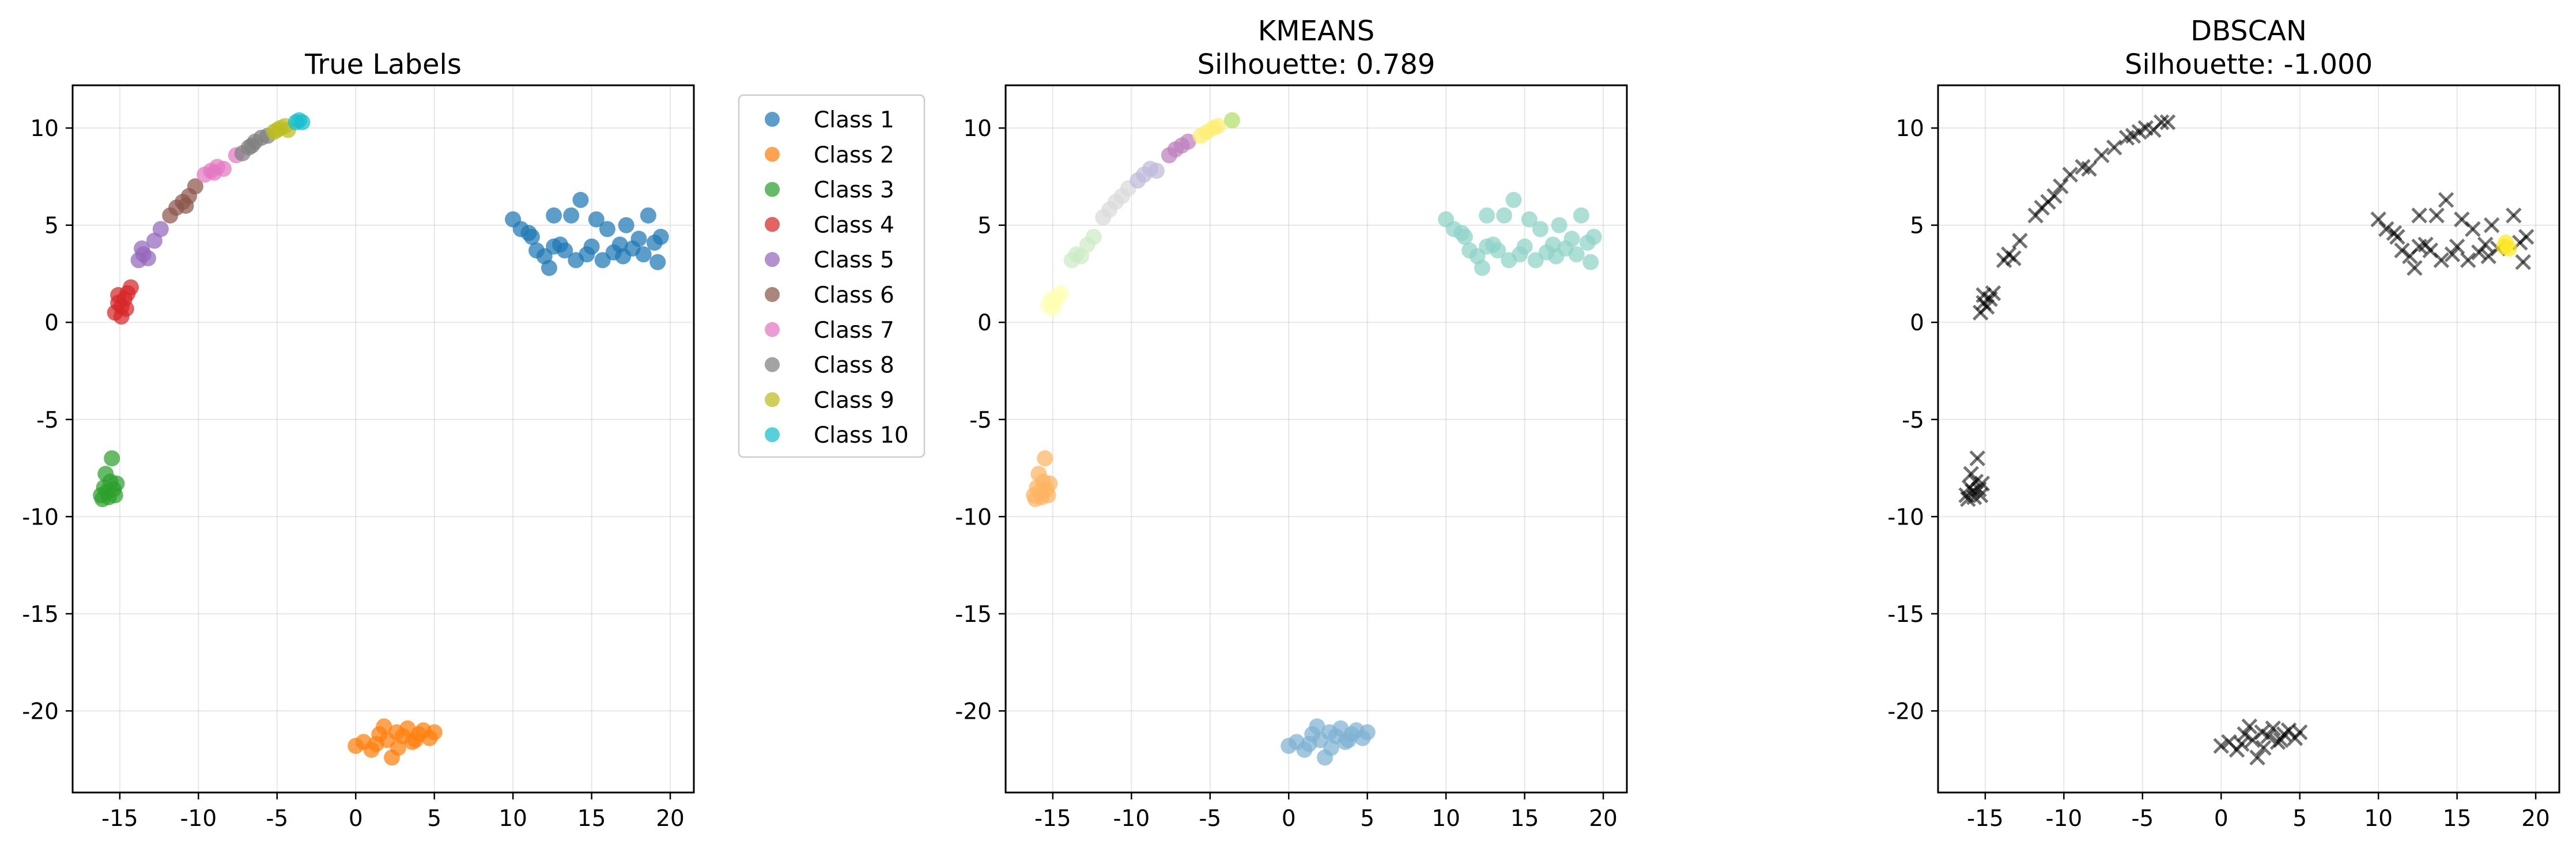 The width and height of the screenshot is (2576, 849). Describe the element at coordinates (854, 190) in the screenshot. I see `legend-label: Class 3` at that location.